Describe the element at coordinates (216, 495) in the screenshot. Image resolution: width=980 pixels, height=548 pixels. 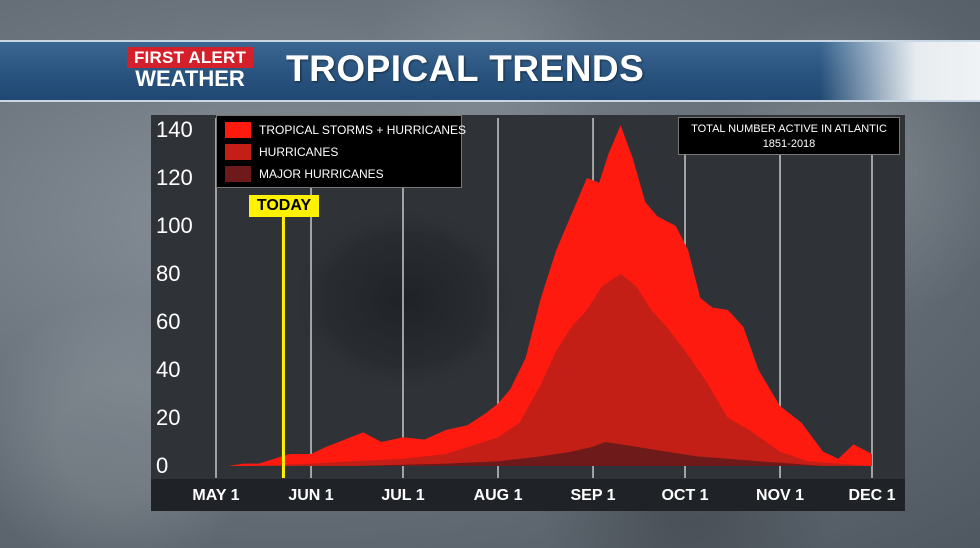
I see `x-tick-label: MAY 1` at that location.